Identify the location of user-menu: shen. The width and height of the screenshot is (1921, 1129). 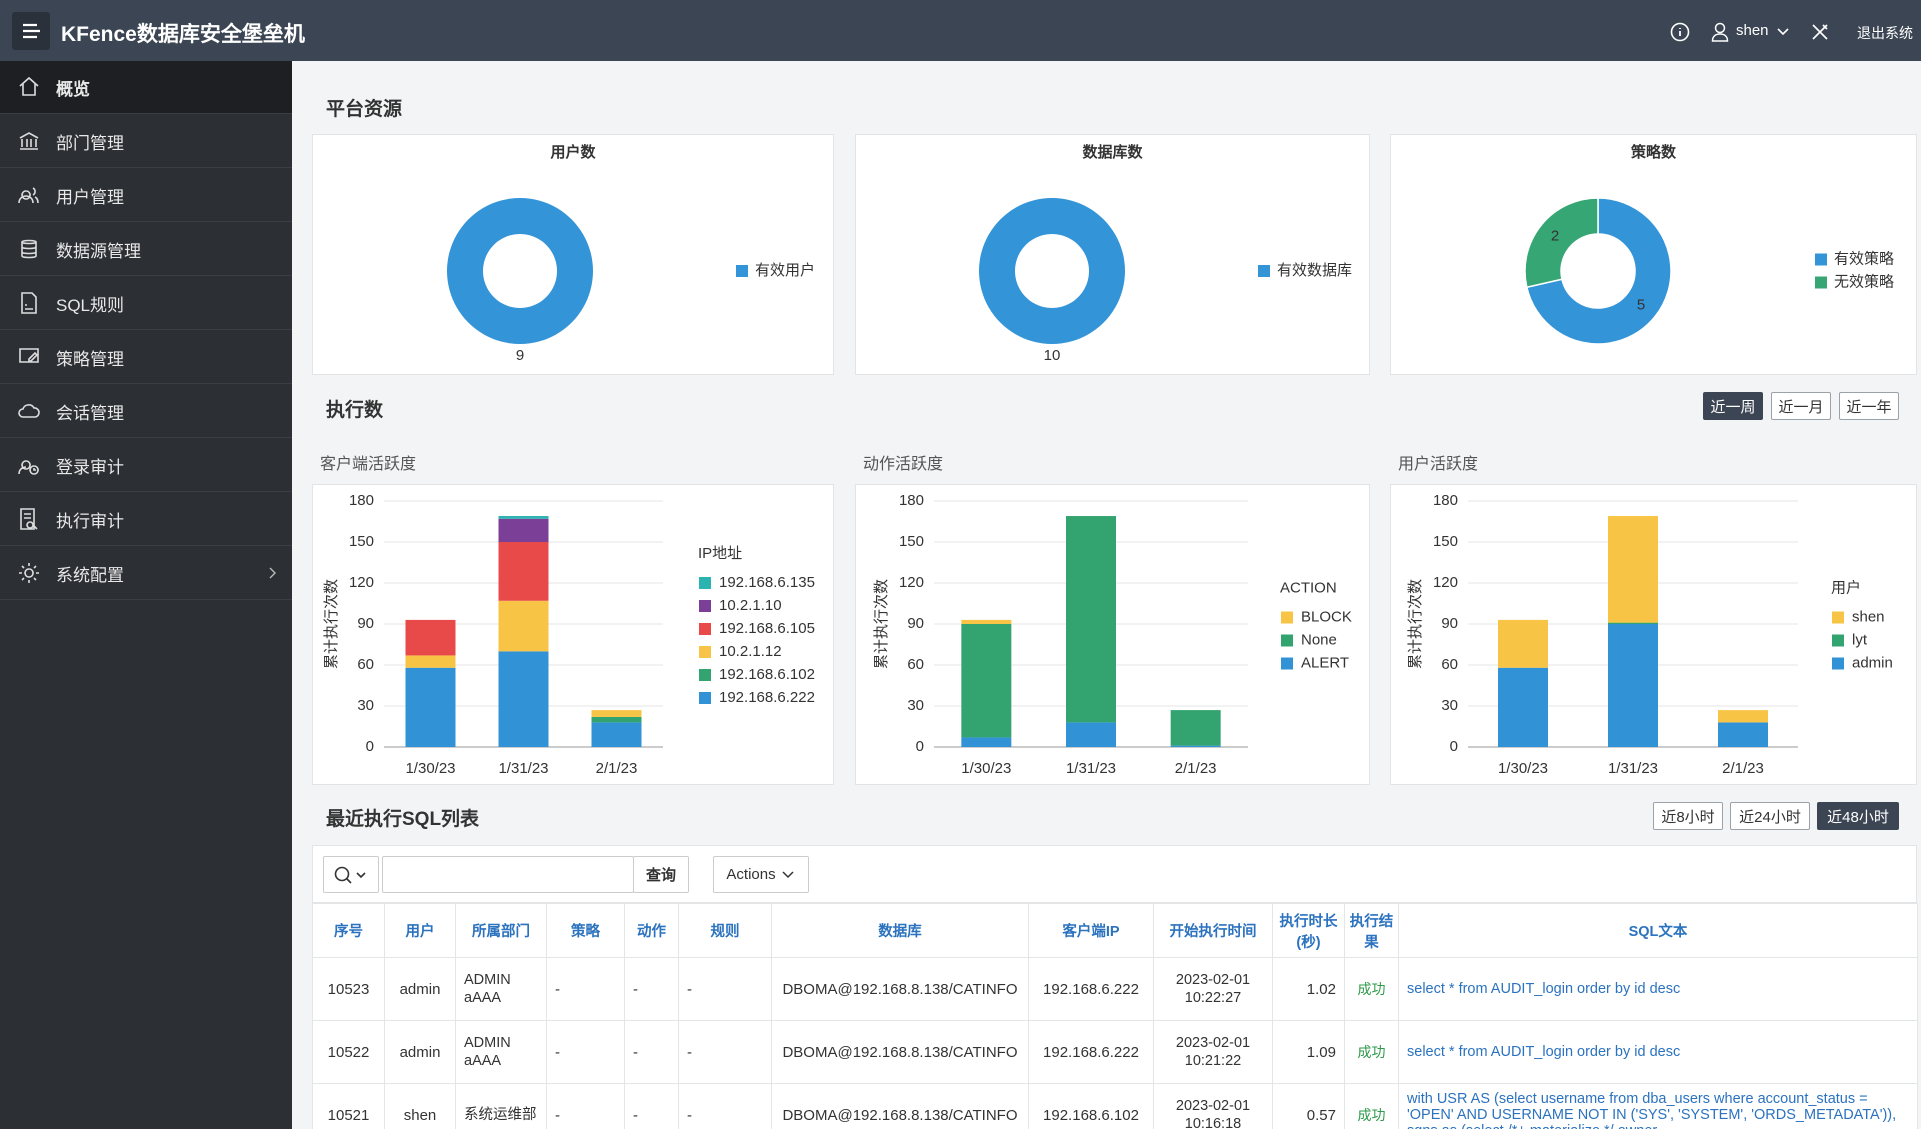
(1752, 30).